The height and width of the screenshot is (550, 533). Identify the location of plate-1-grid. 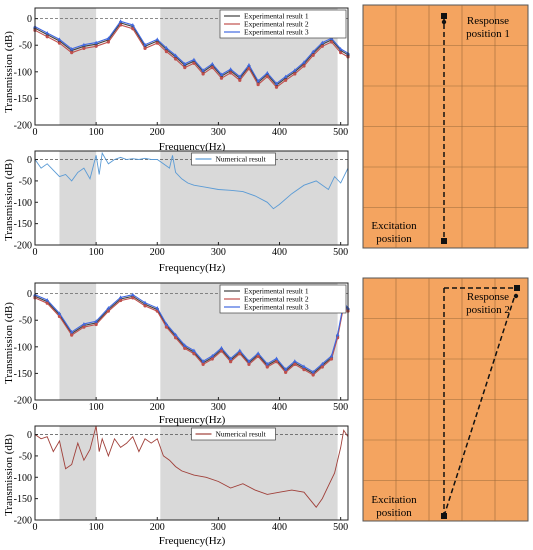
(445, 126).